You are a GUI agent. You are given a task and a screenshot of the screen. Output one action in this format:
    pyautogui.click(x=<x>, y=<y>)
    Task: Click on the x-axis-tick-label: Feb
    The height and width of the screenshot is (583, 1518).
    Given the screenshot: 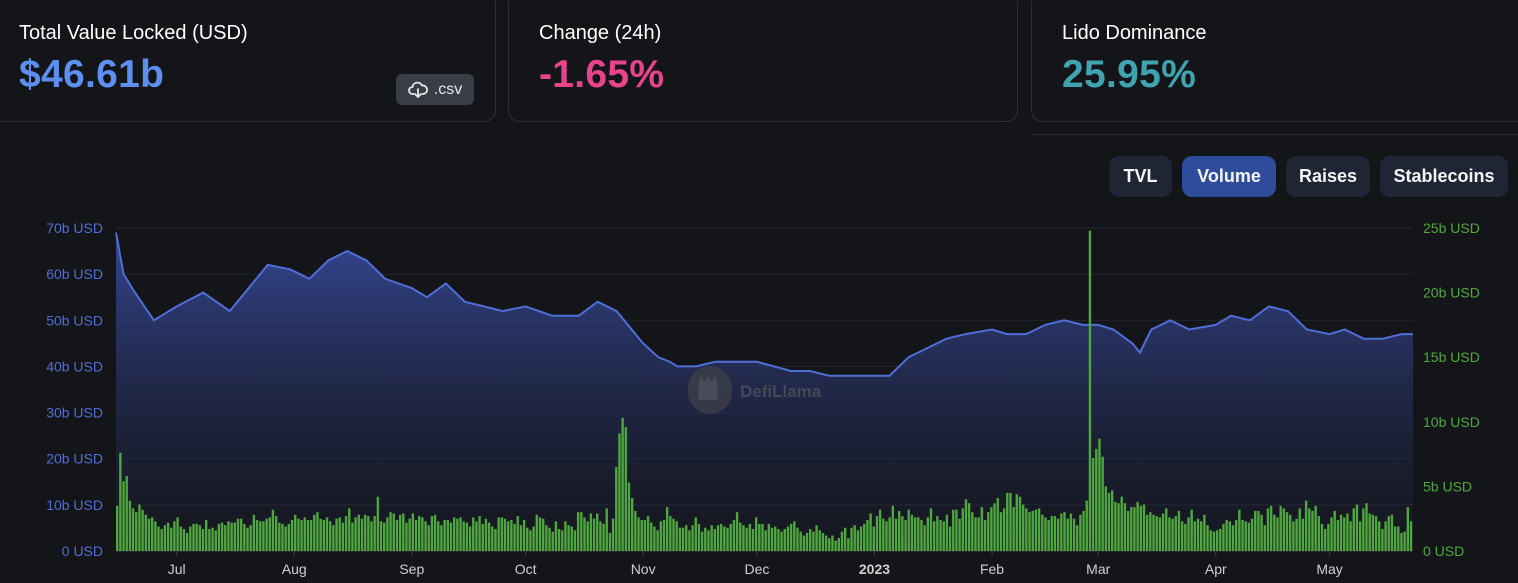 What is the action you would take?
    pyautogui.click(x=992, y=569)
    